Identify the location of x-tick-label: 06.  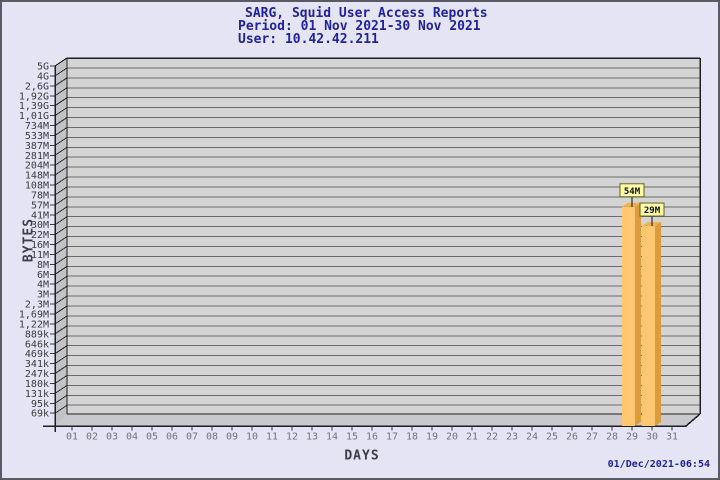
(172, 437).